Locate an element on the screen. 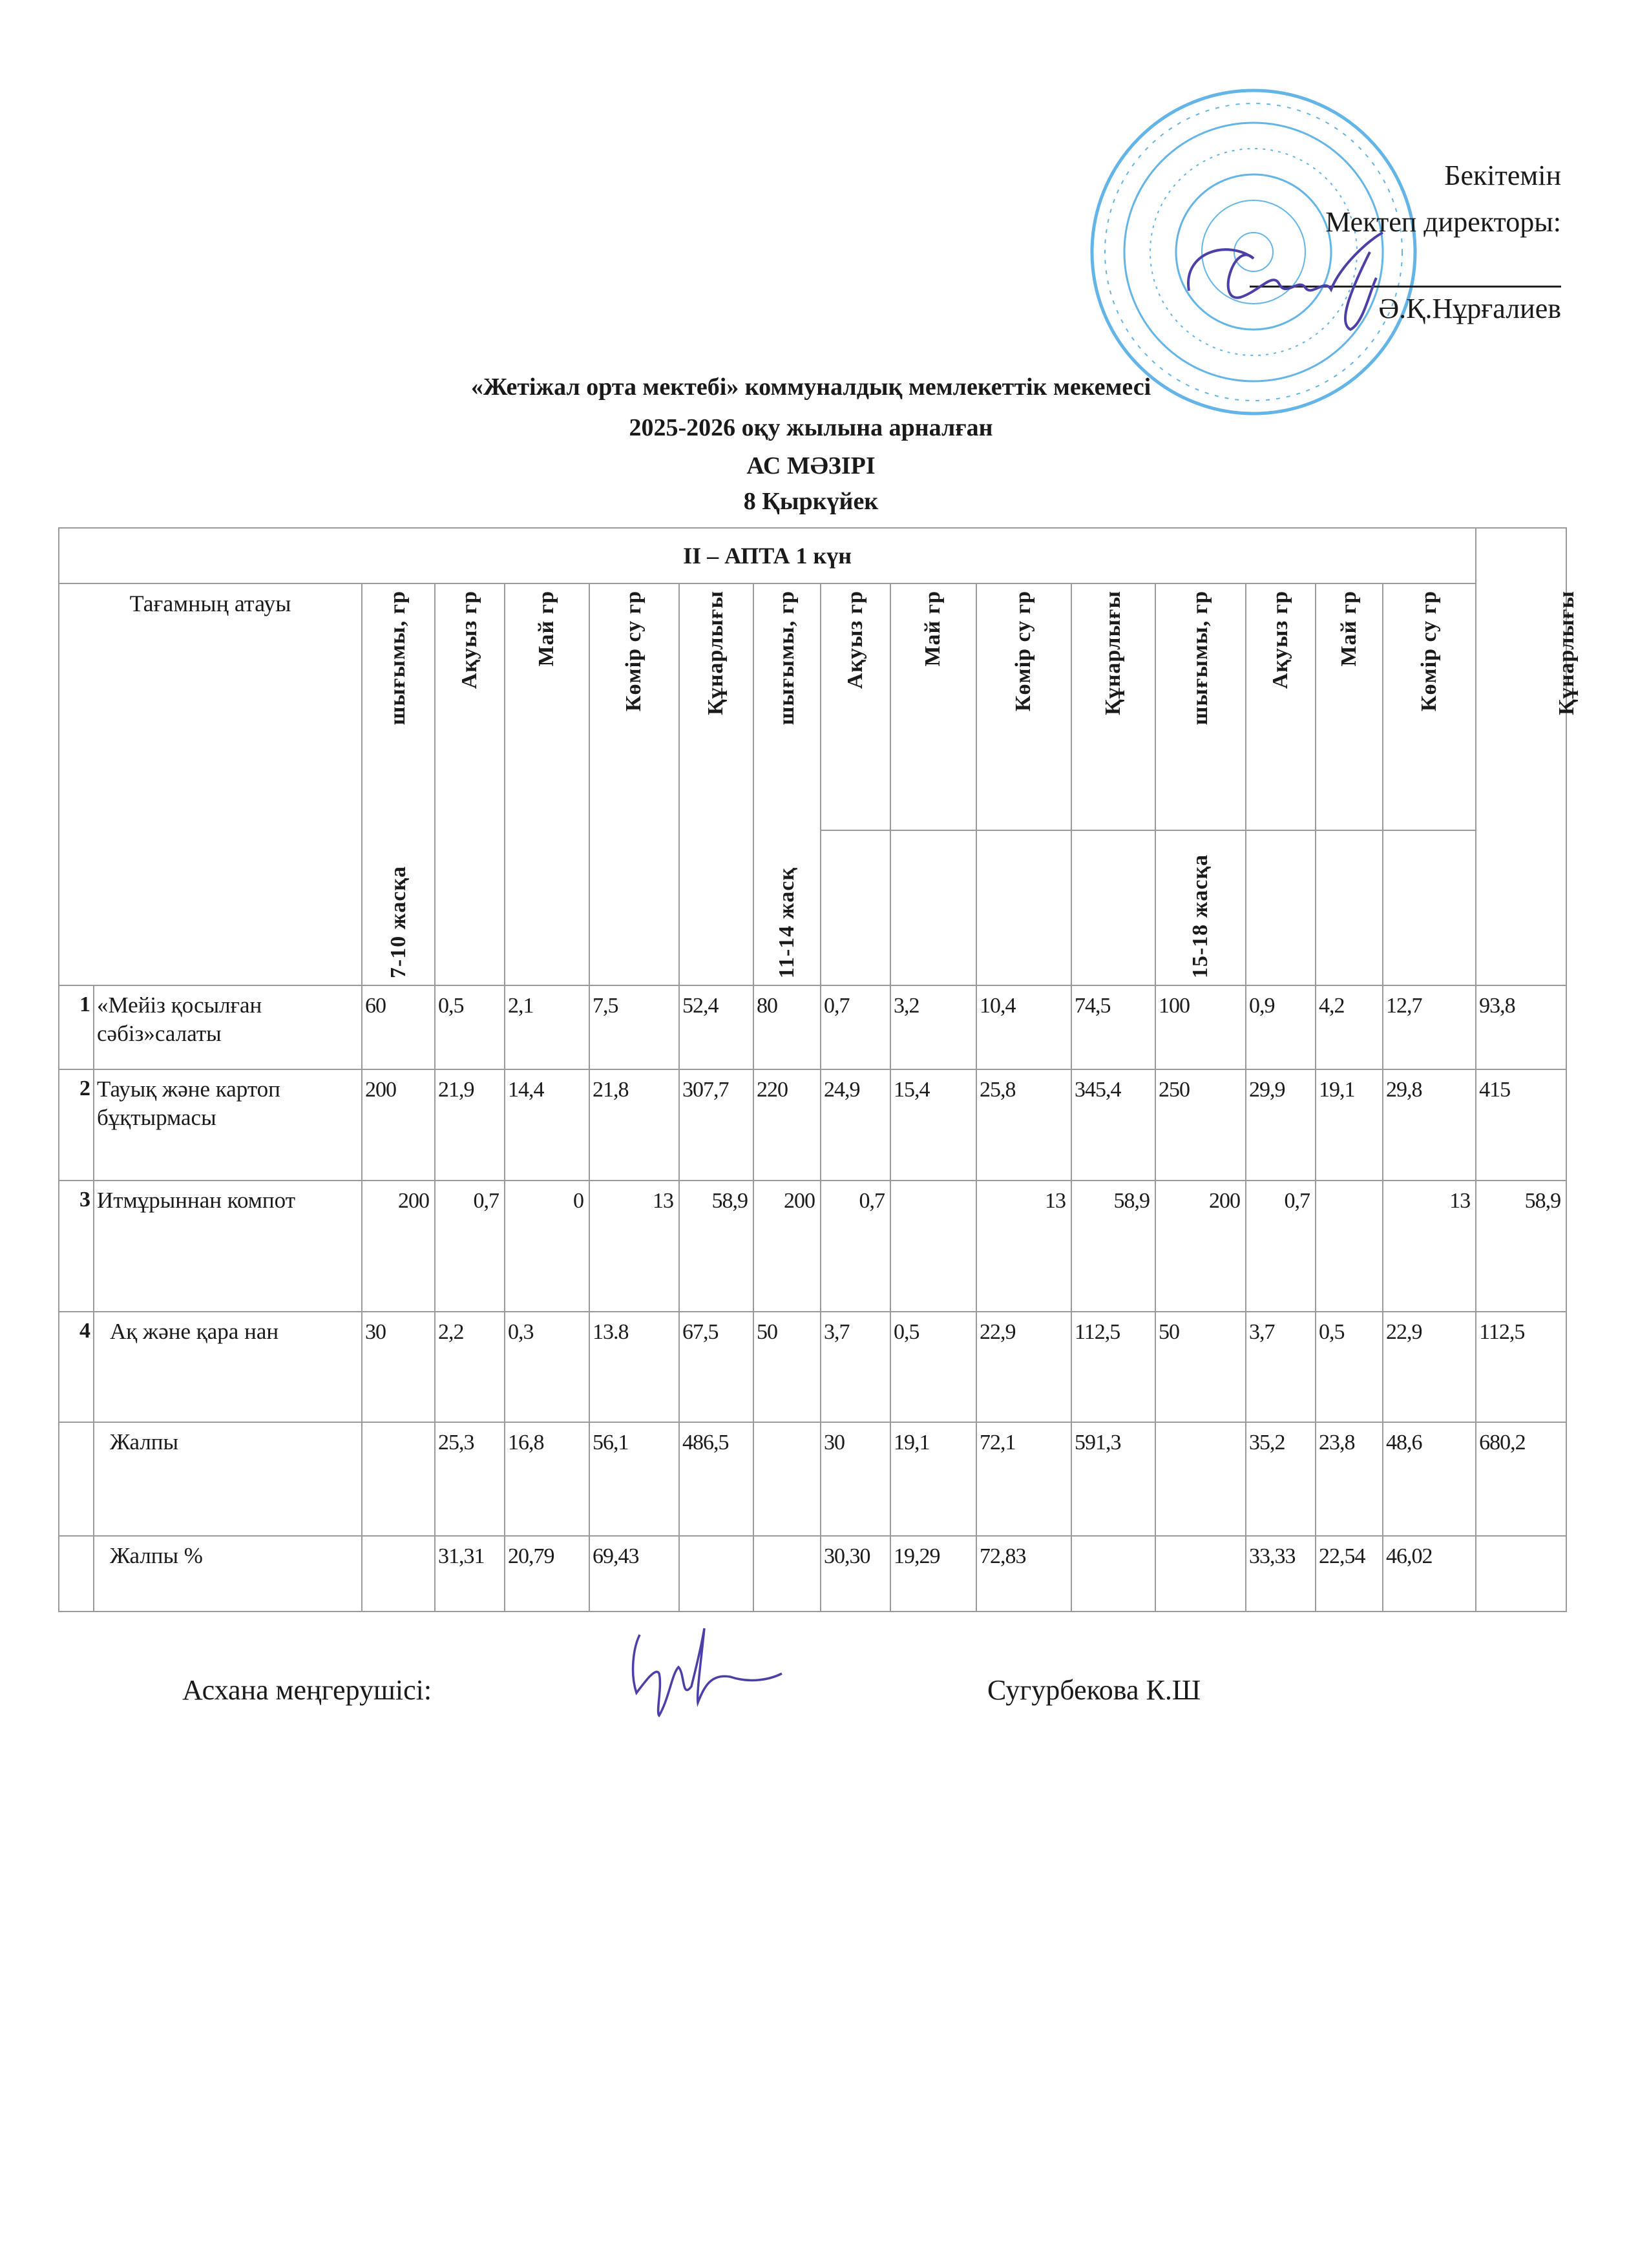 This screenshot has width=1649, height=2268. column-header: Құнарлығы is located at coordinates (1113, 707).